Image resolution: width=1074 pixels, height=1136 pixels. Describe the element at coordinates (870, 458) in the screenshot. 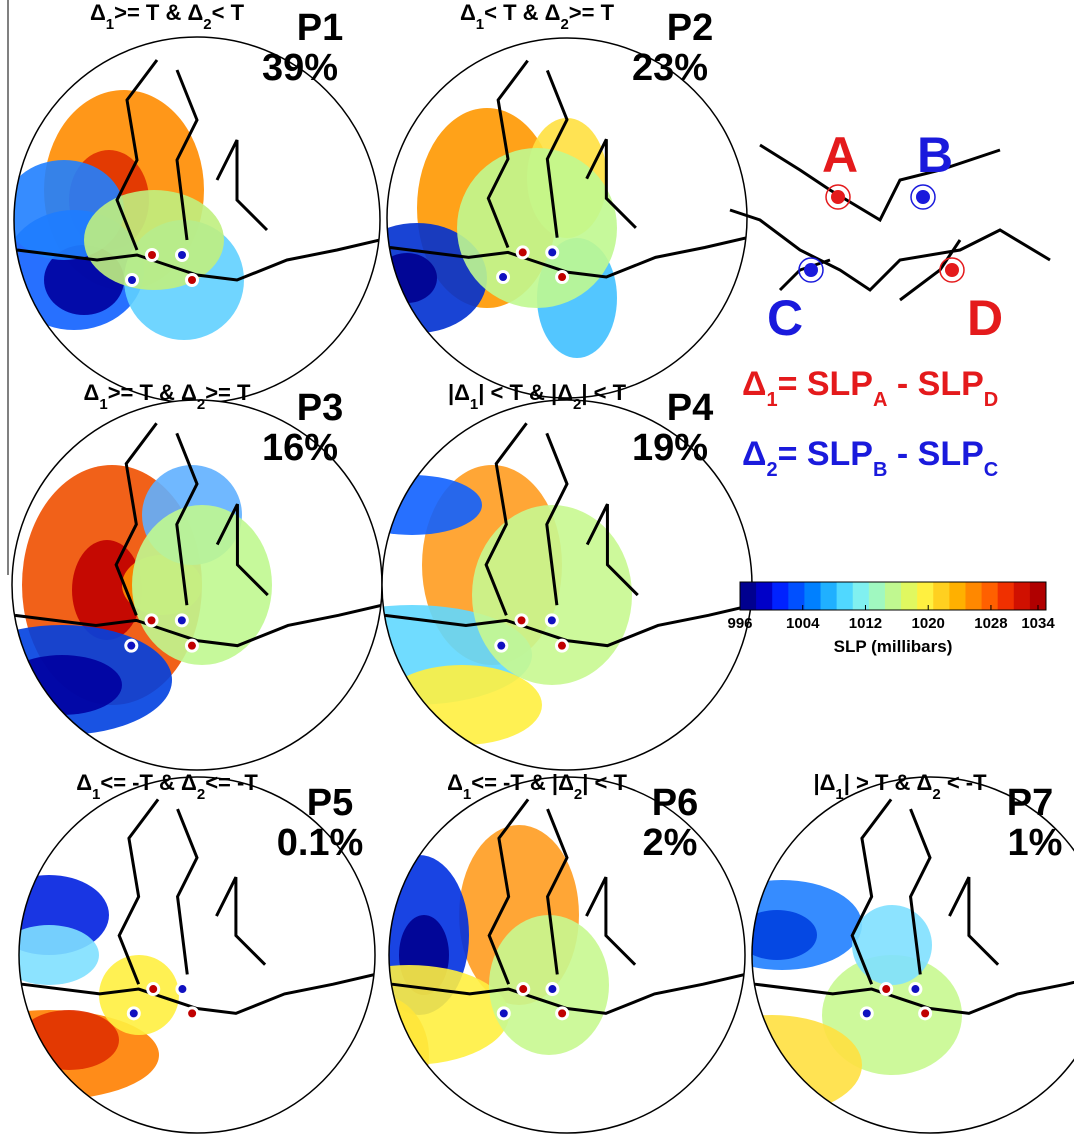

I see `equation: Δ2= SLPB - SLPC` at that location.